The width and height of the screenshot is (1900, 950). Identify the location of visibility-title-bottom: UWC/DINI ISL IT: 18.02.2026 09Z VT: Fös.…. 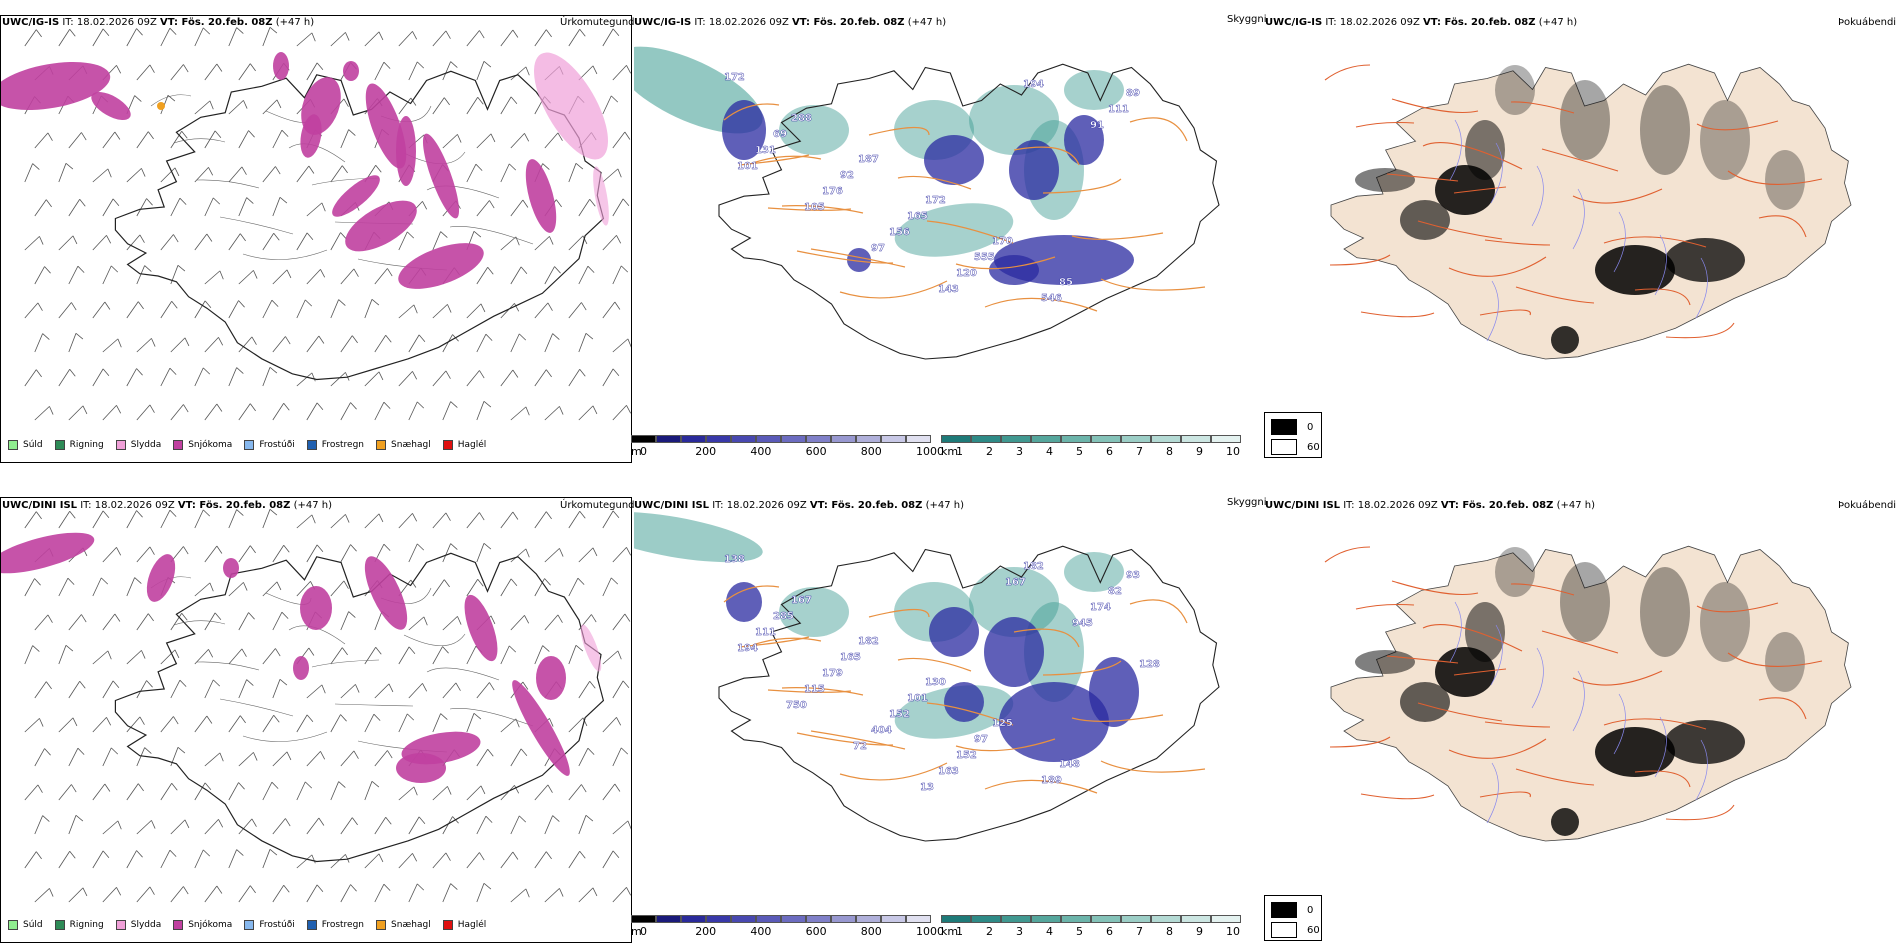
(799, 505).